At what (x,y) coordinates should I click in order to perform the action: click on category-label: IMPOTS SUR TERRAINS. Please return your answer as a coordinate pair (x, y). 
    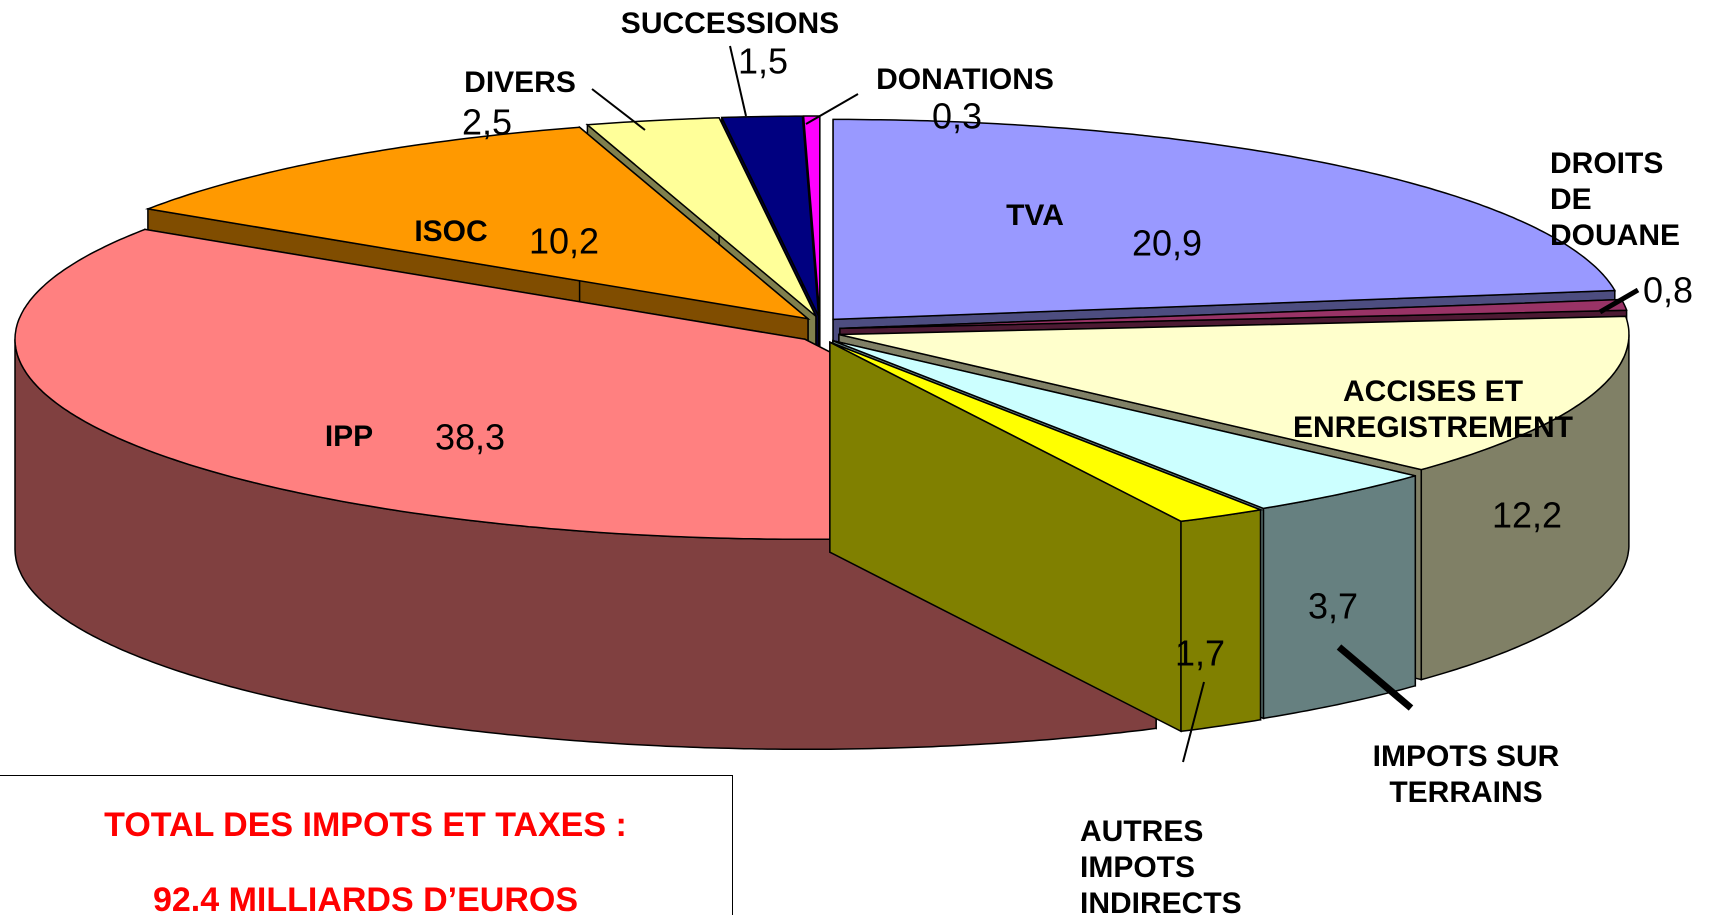
    Looking at the image, I should click on (1466, 774).